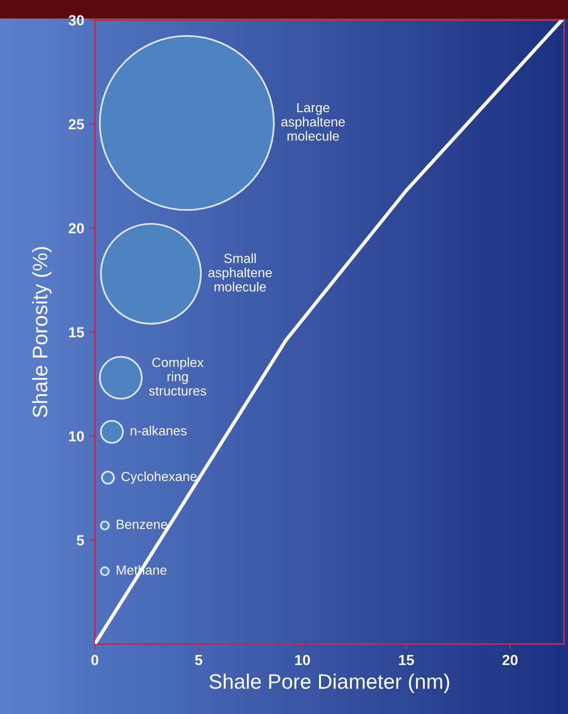  What do you see at coordinates (177, 376) in the screenshot?
I see `annotation: Complex ring structures` at bounding box center [177, 376].